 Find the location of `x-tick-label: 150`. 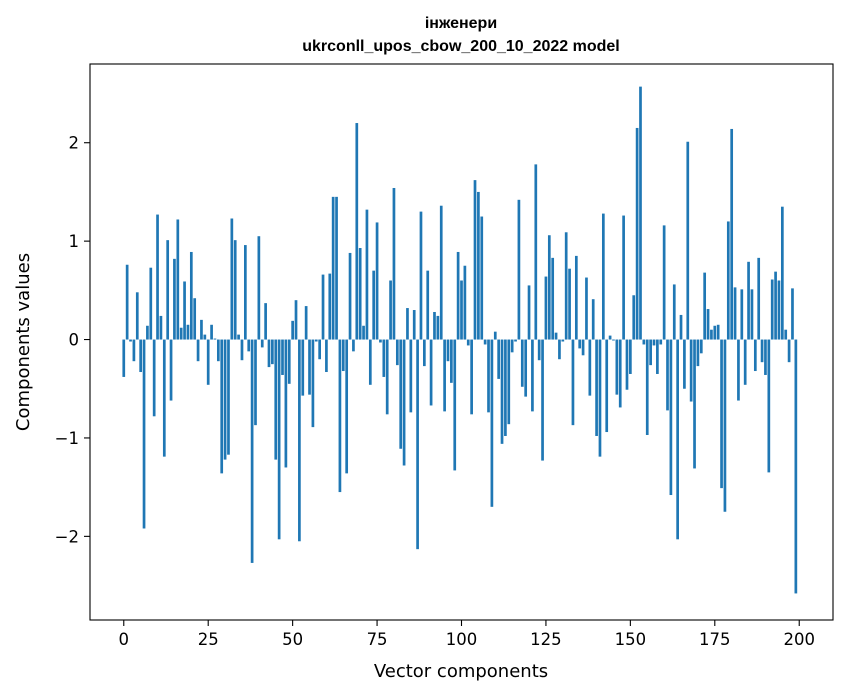

x-tick-label: 150 is located at coordinates (631, 639).